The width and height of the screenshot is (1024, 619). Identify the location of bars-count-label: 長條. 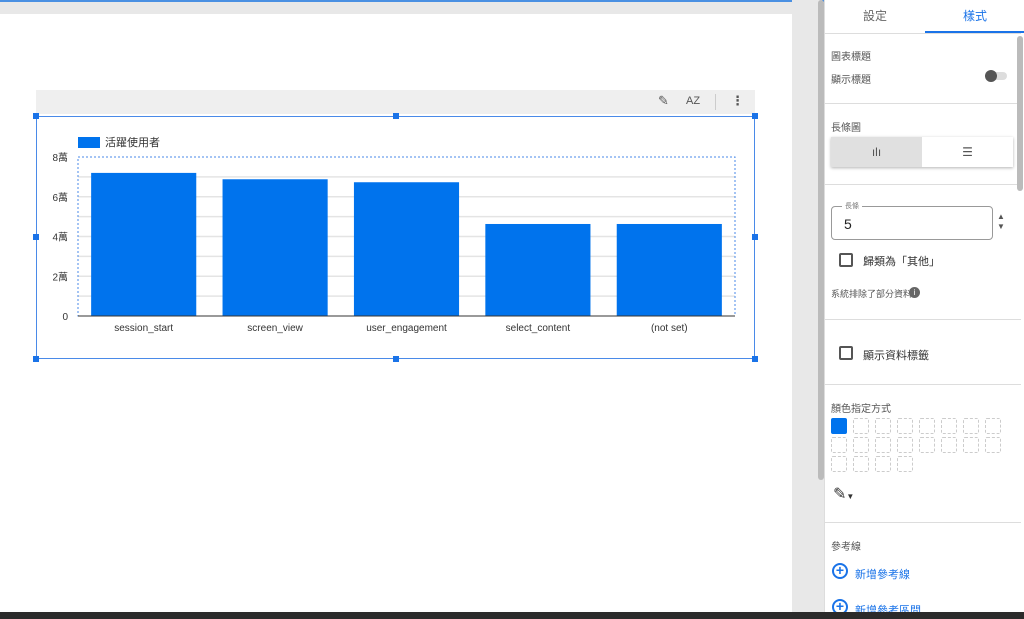
(852, 206).